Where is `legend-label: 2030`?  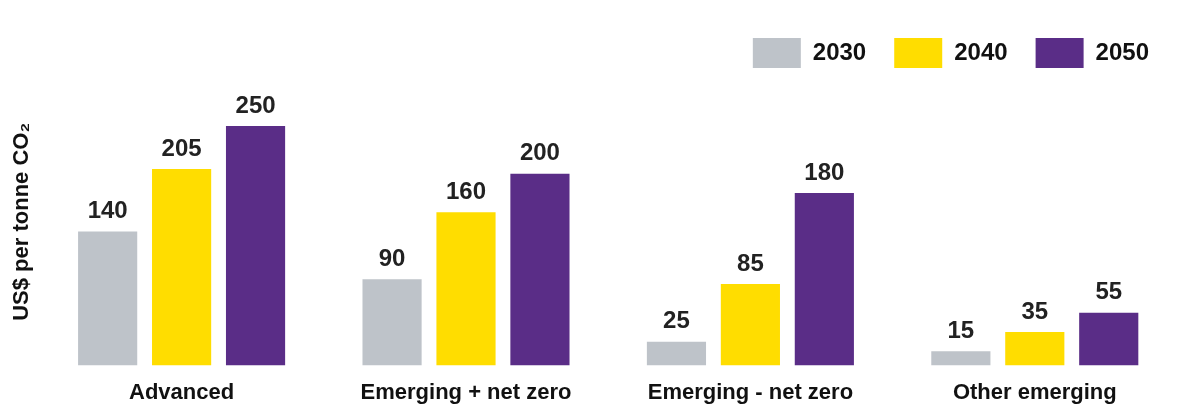
legend-label: 2030 is located at coordinates (839, 51).